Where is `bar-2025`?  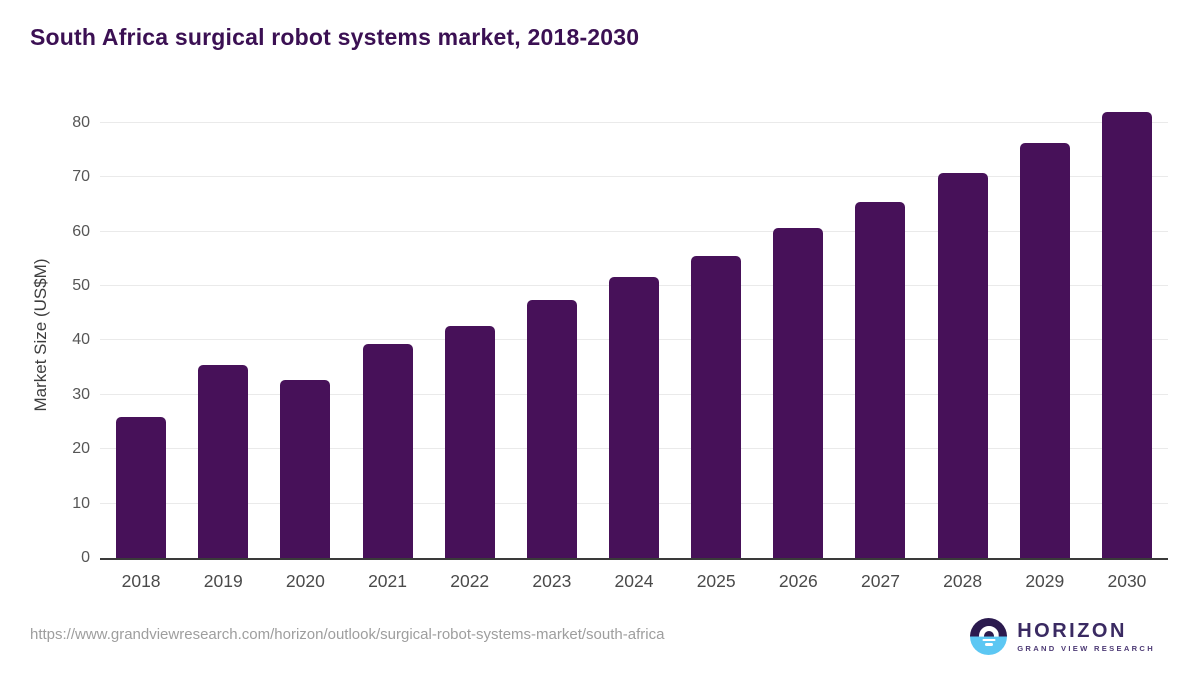 bar-2025 is located at coordinates (716, 407).